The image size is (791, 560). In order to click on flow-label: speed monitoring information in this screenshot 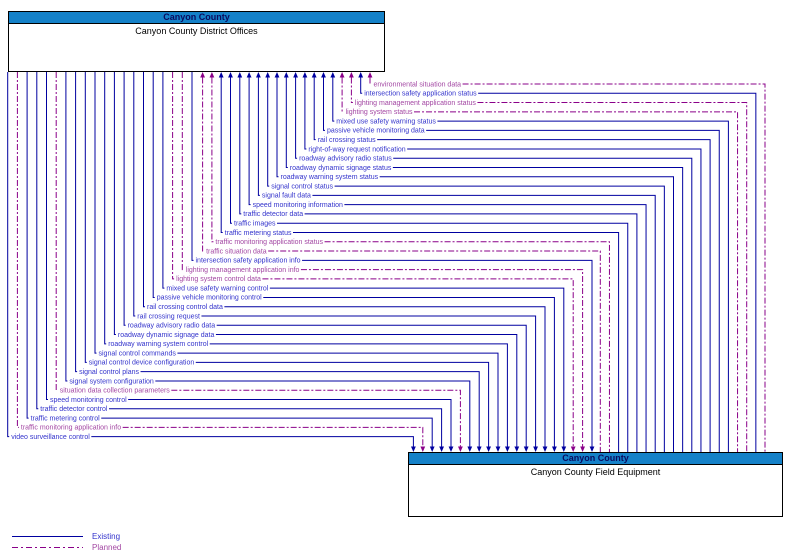, I will do `click(298, 205)`.